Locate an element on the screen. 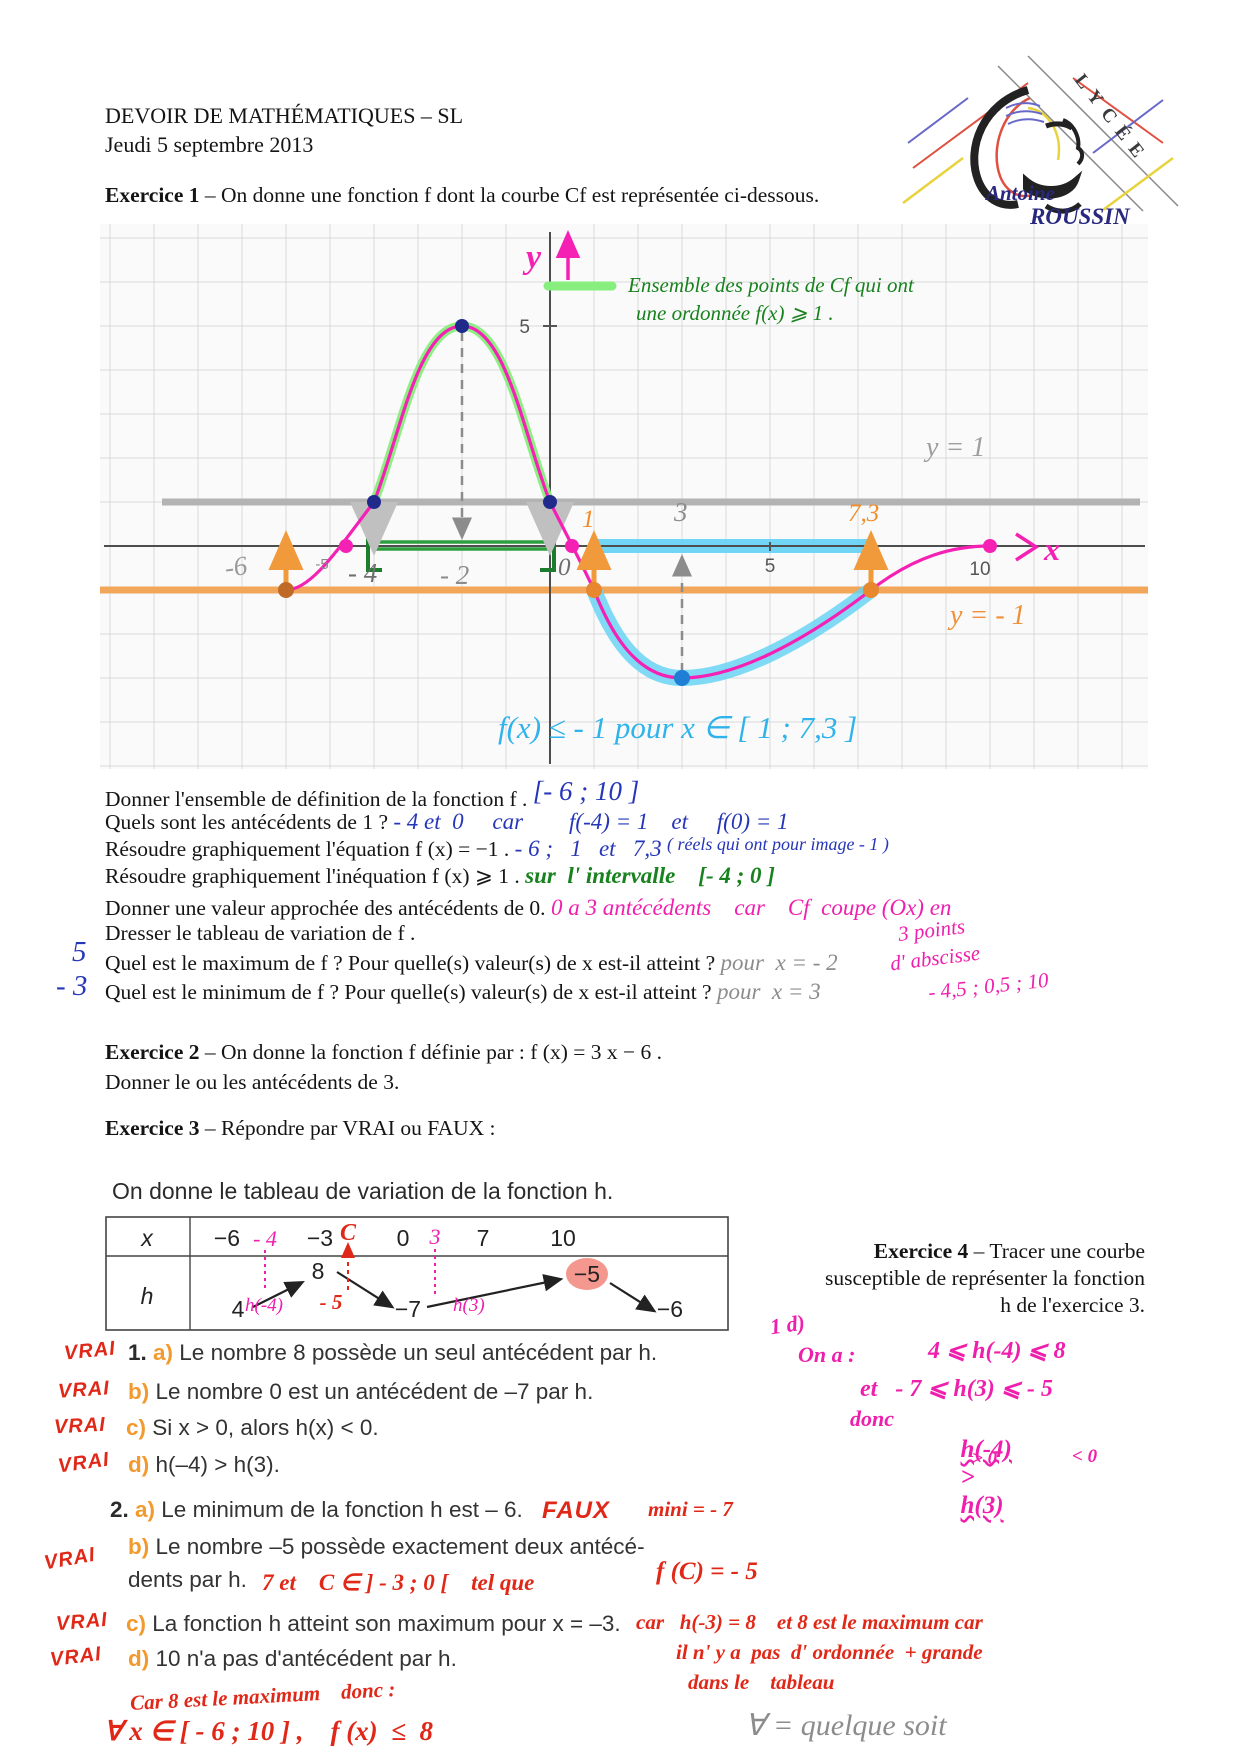 The image size is (1239, 1754). page-title: DEVOIR DE MATHÉMATIQUES – SL is located at coordinates (284, 115).